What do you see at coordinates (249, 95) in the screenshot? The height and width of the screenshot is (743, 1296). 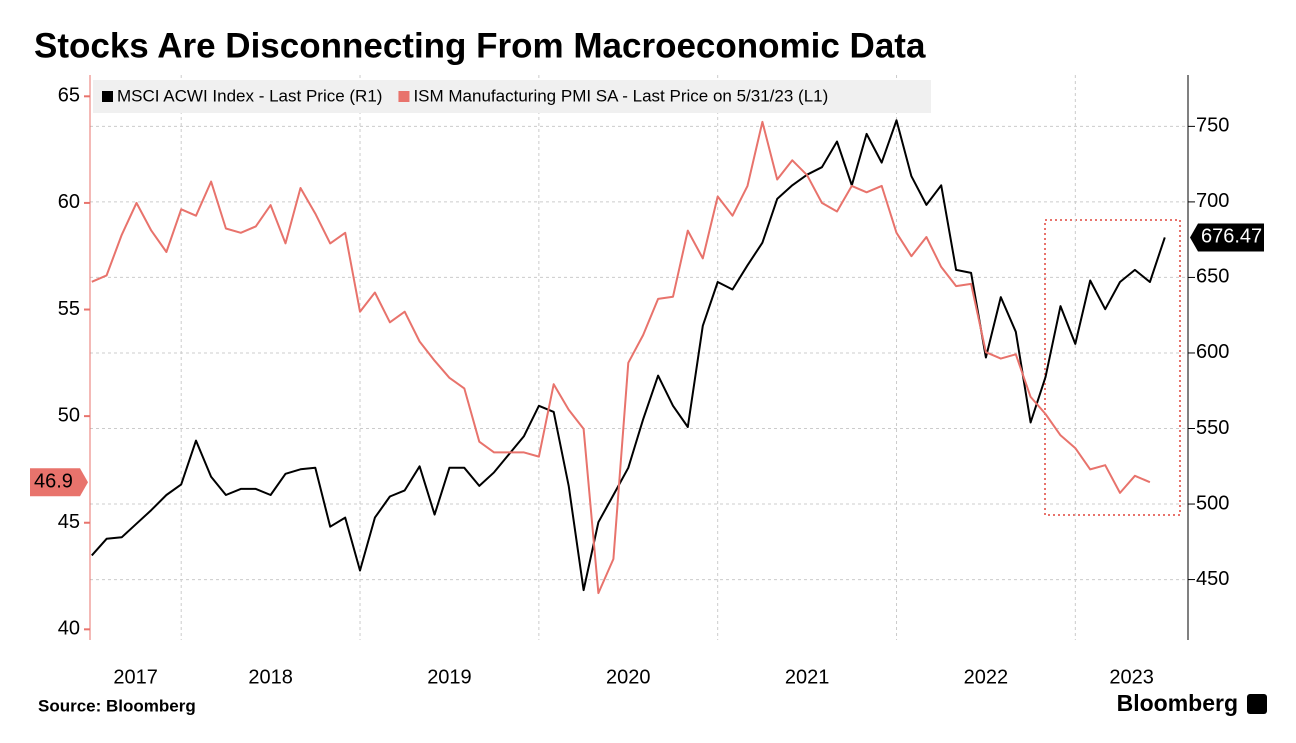 I see `legend-label: MSCI ACWI Index - Last Price (R1)` at bounding box center [249, 95].